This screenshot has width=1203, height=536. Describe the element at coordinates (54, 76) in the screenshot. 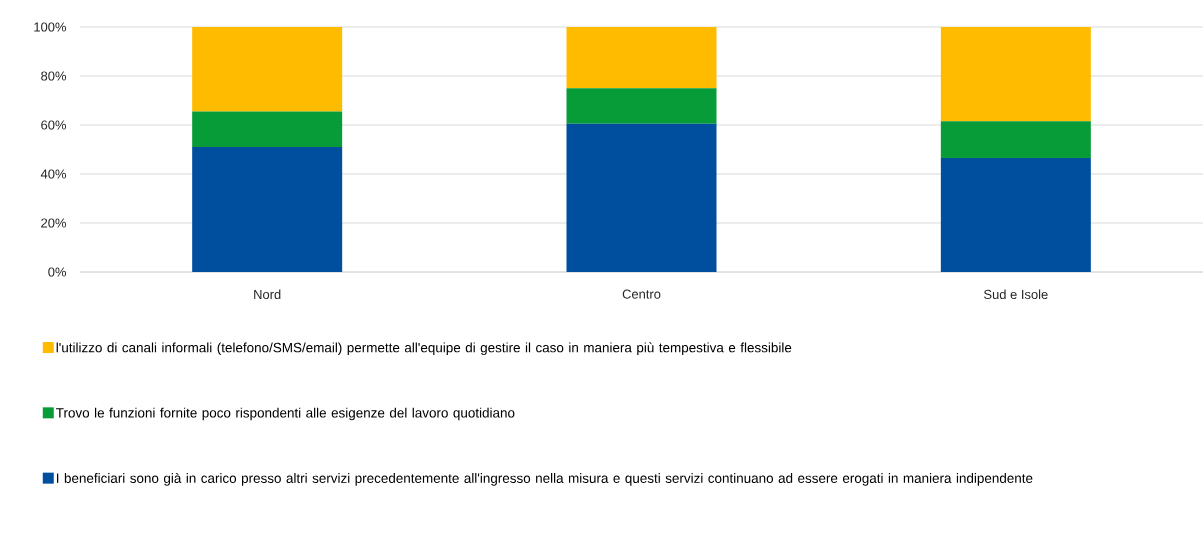

I see `y-tick-label: 80%` at that location.